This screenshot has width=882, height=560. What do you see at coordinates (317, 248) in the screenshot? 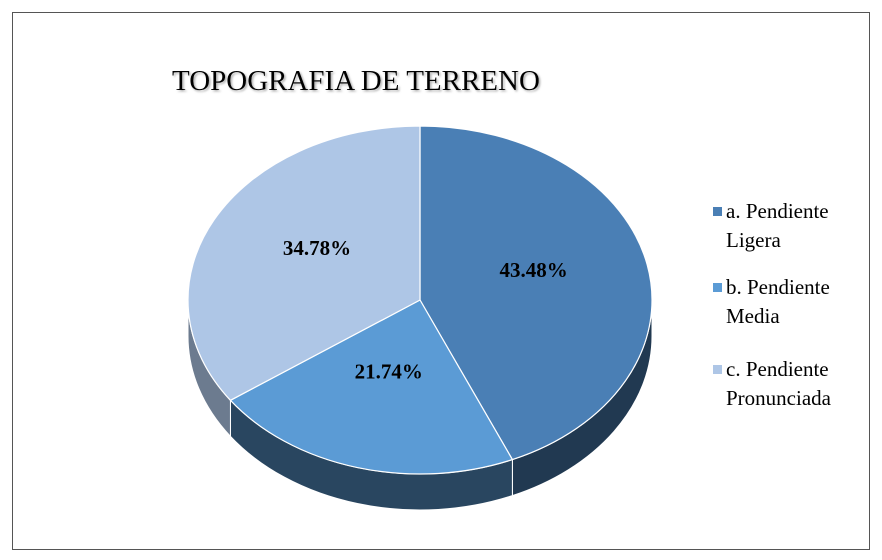
I see `data-label: 34.78%` at bounding box center [317, 248].